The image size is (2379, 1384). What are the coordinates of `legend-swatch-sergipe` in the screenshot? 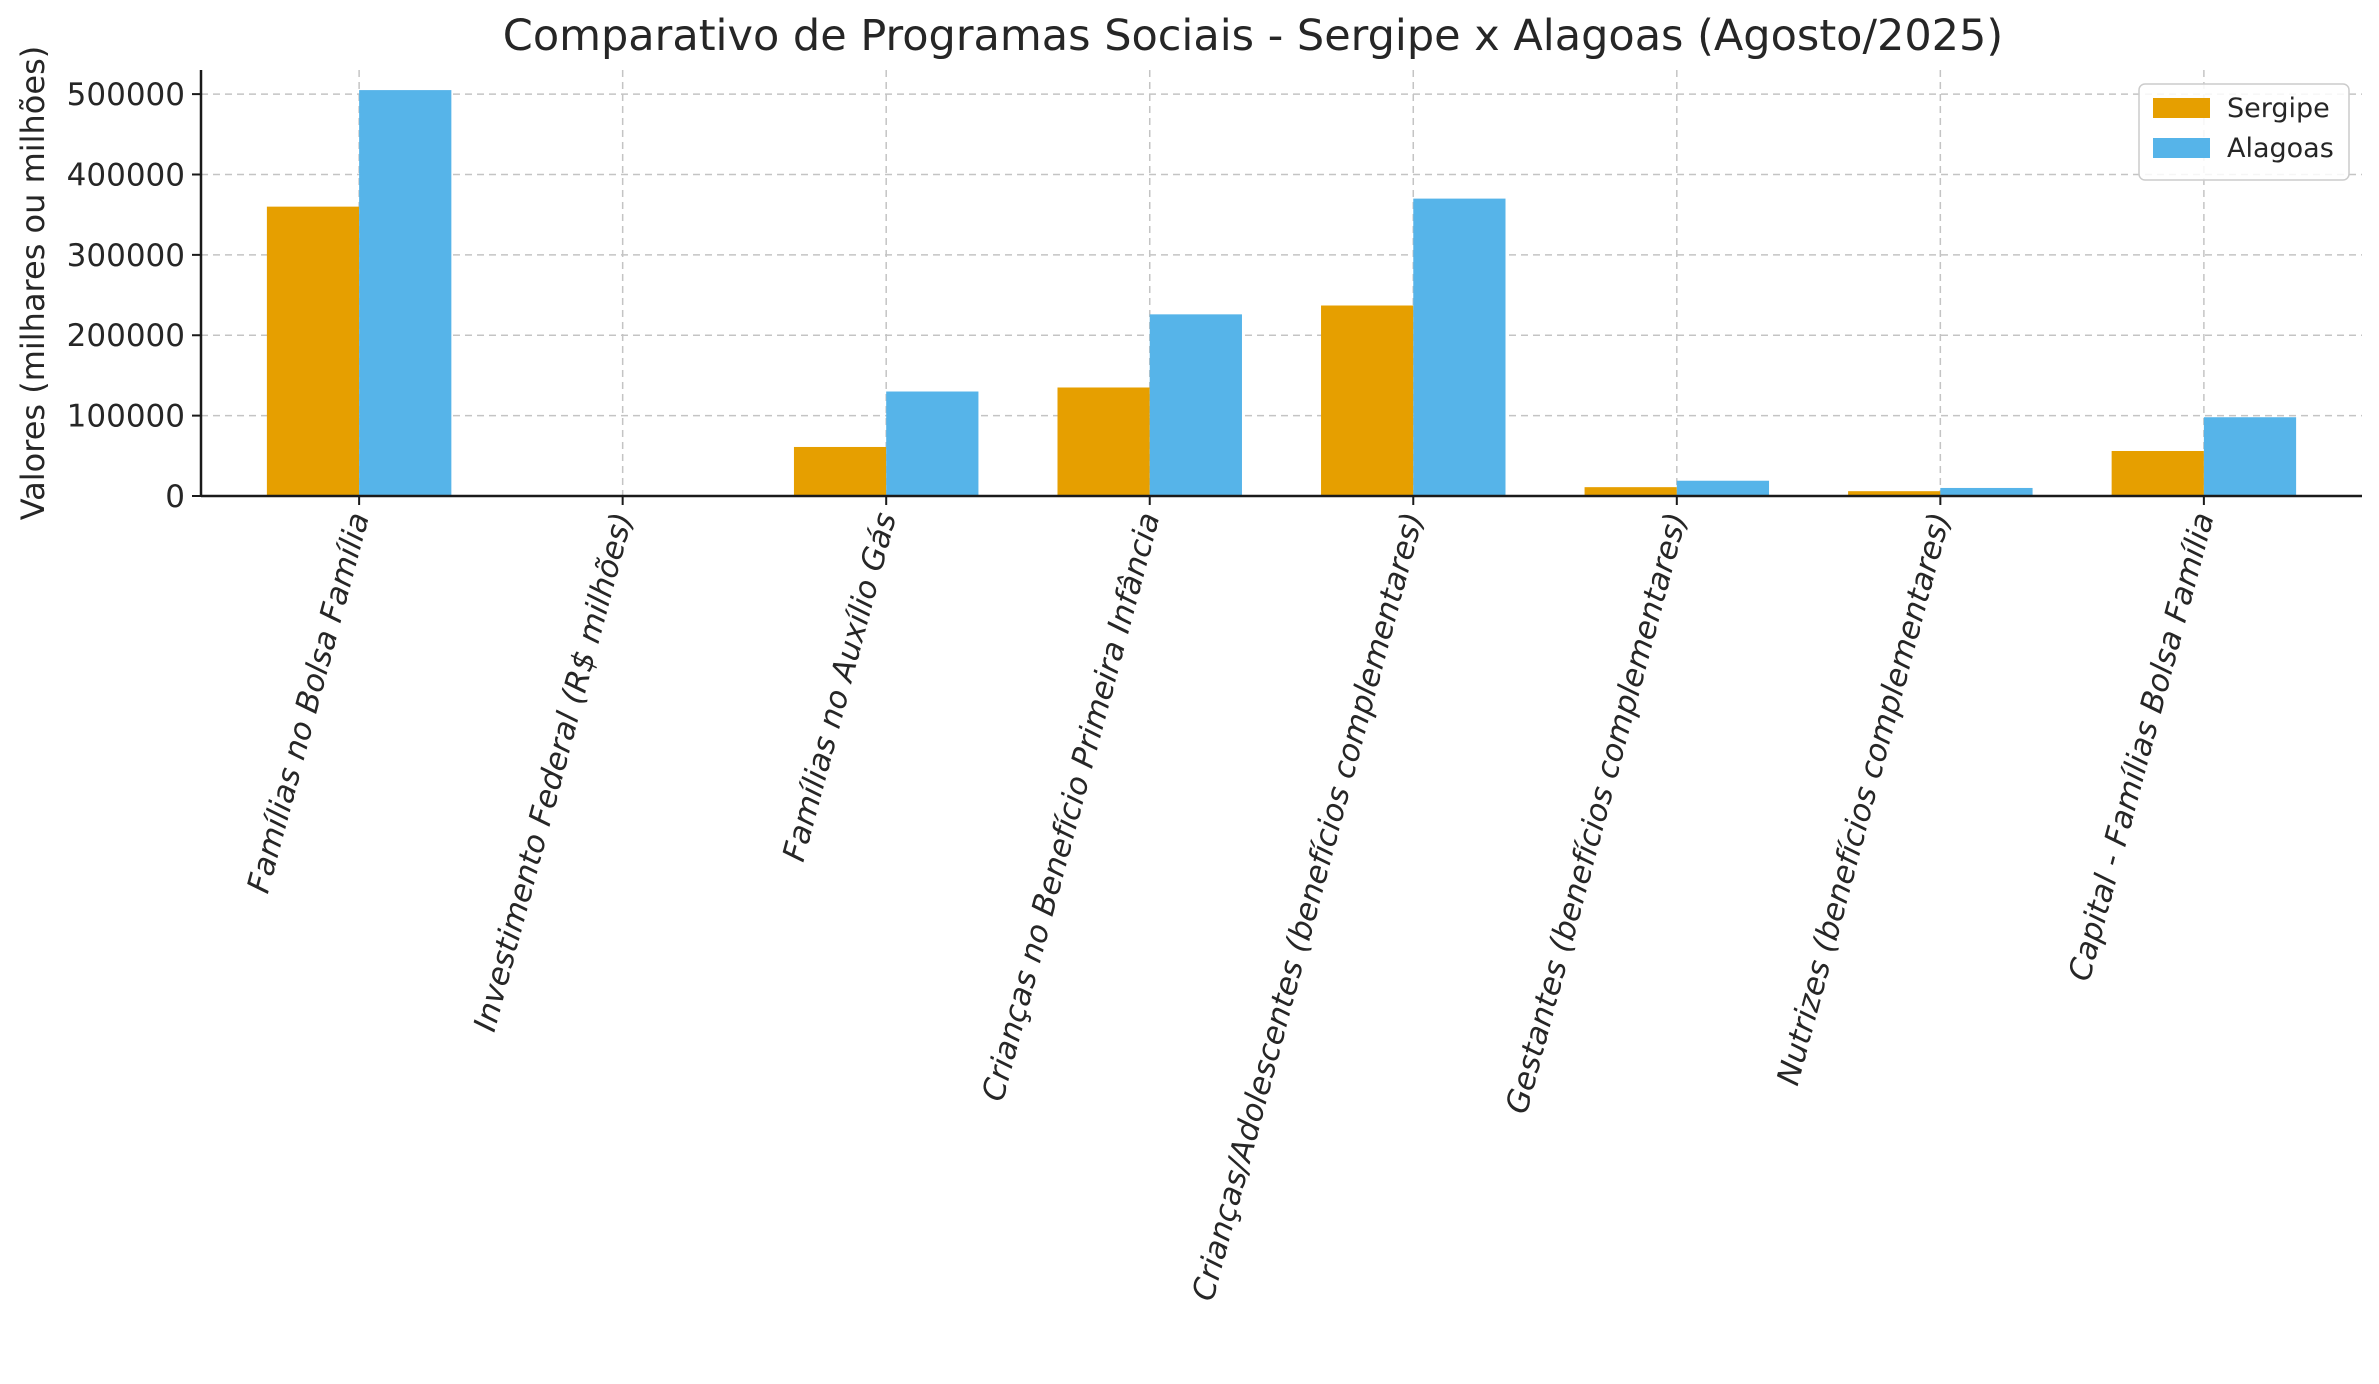 It's located at (2181, 108).